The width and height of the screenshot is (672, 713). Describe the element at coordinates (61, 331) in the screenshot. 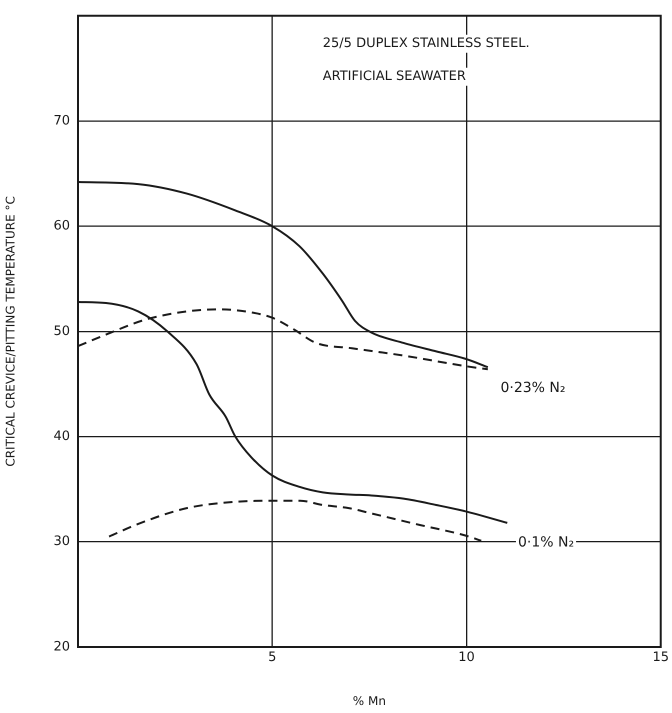

I see `y-tick-label: 50` at that location.